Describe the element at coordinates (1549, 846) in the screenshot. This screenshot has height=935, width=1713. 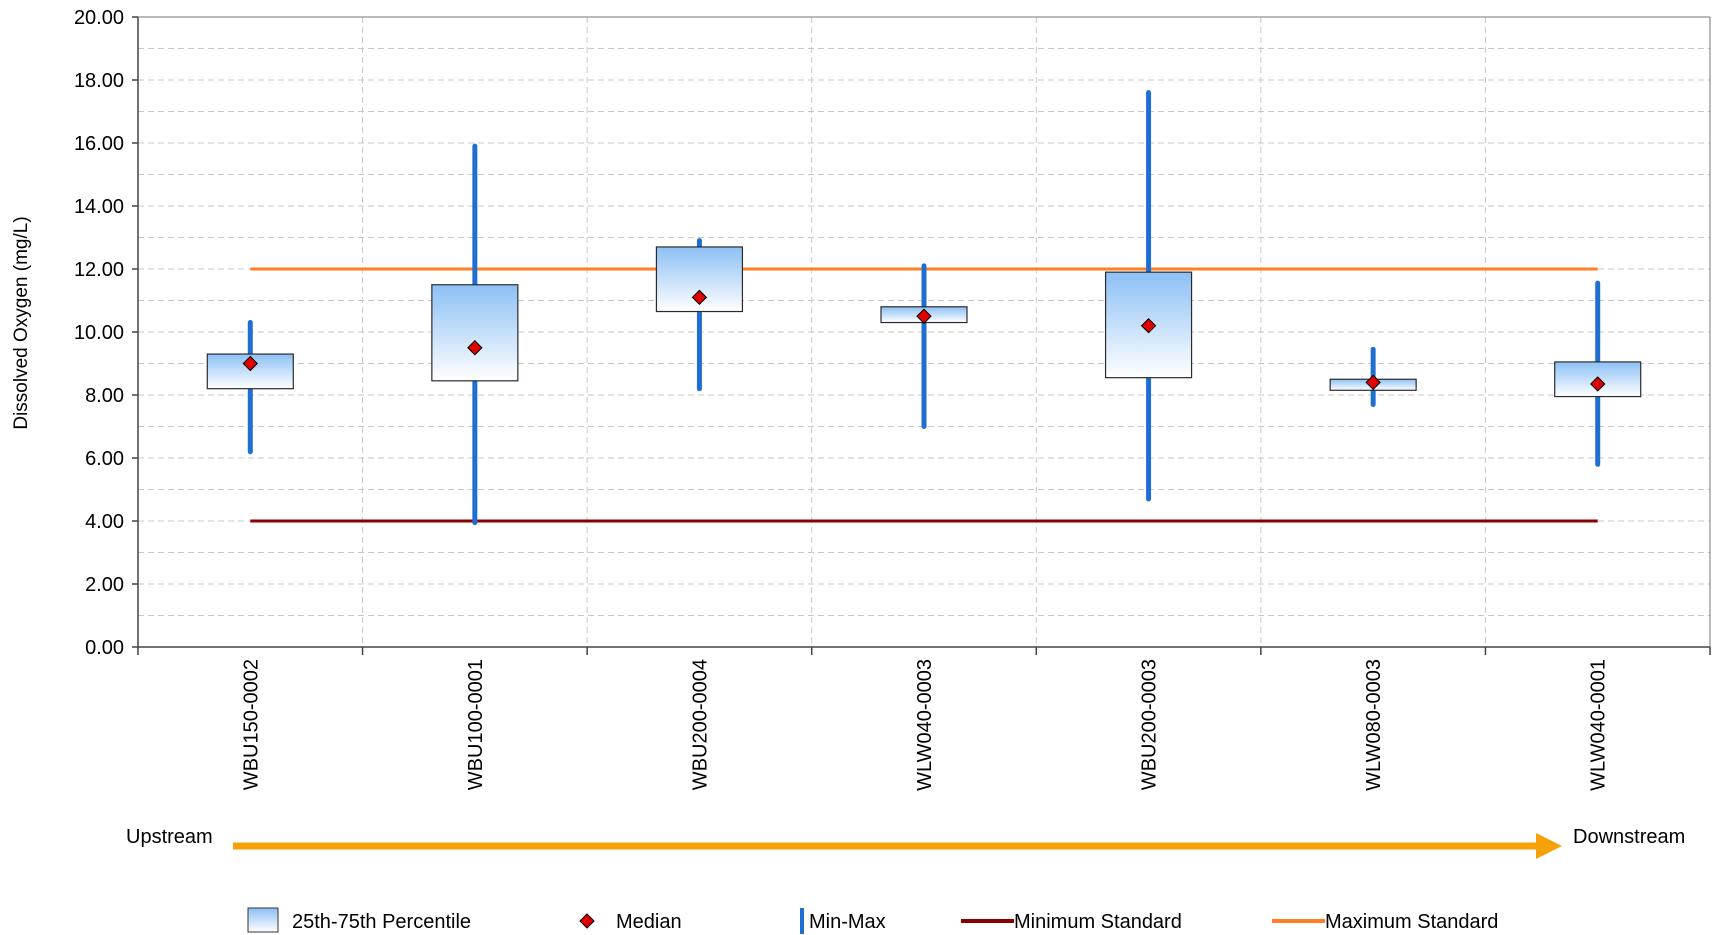
I see `flow-arrow-head-icon` at that location.